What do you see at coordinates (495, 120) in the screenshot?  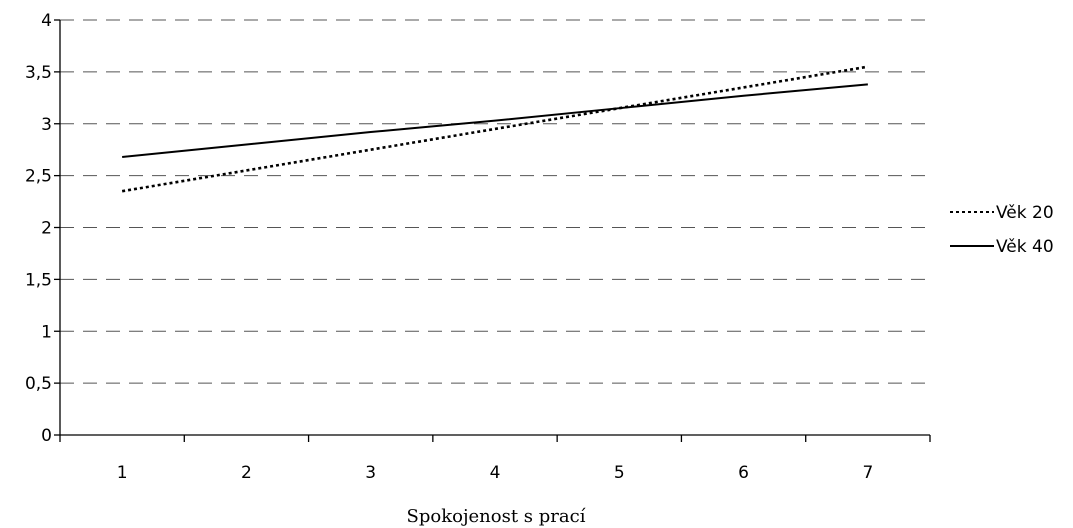 I see `series-line-věk-40` at bounding box center [495, 120].